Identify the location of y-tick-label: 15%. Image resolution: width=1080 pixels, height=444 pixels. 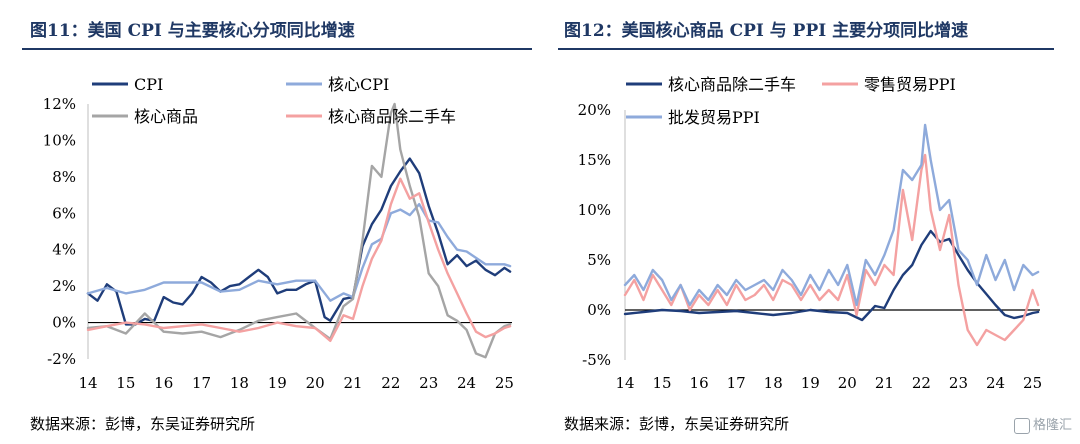
(594, 160).